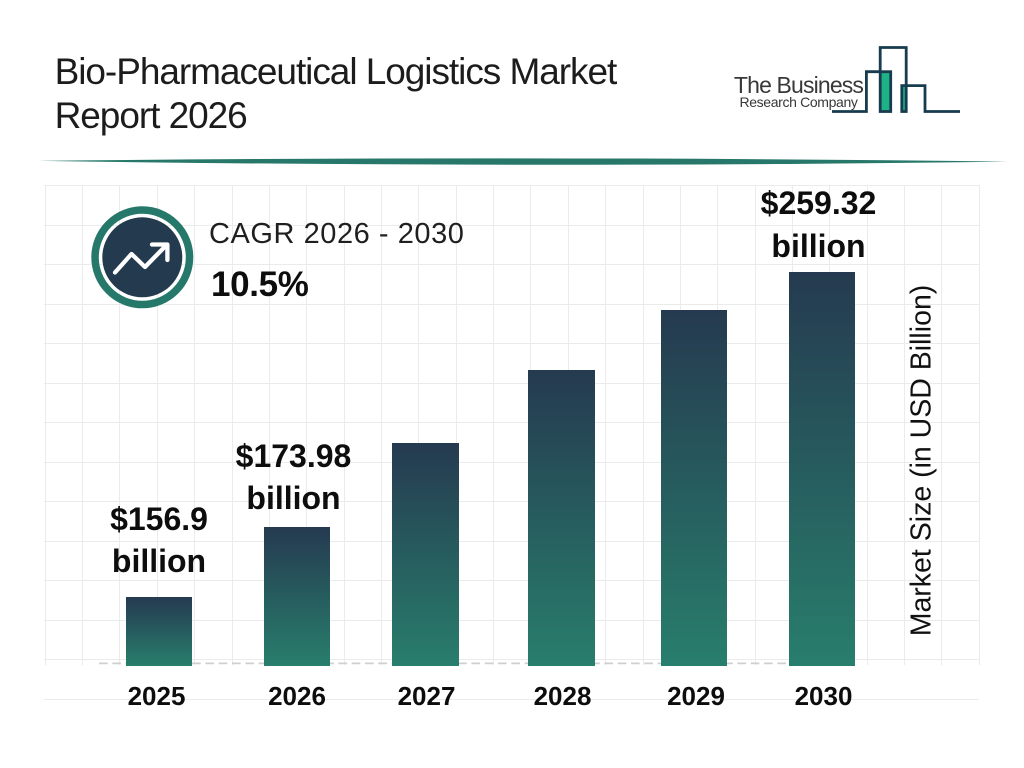 Image resolution: width=1024 pixels, height=768 pixels. I want to click on svg-text: The Business, so click(798, 85).